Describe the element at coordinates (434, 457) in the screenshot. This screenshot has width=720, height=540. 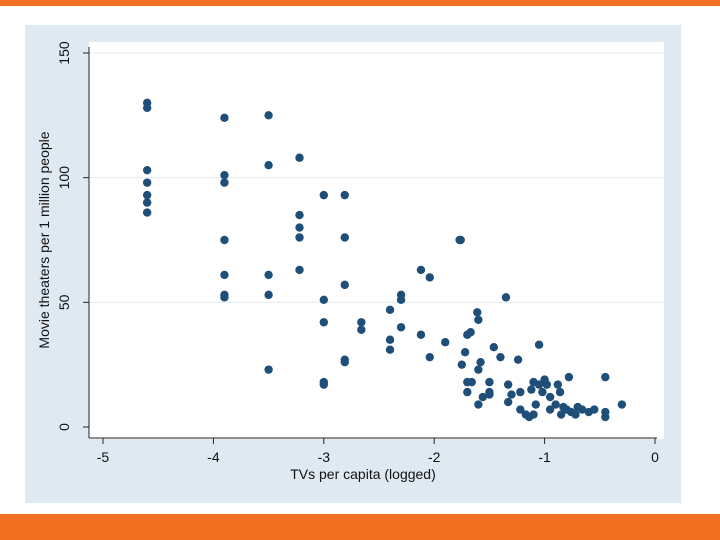
I see `x-tick-label: -2` at that location.